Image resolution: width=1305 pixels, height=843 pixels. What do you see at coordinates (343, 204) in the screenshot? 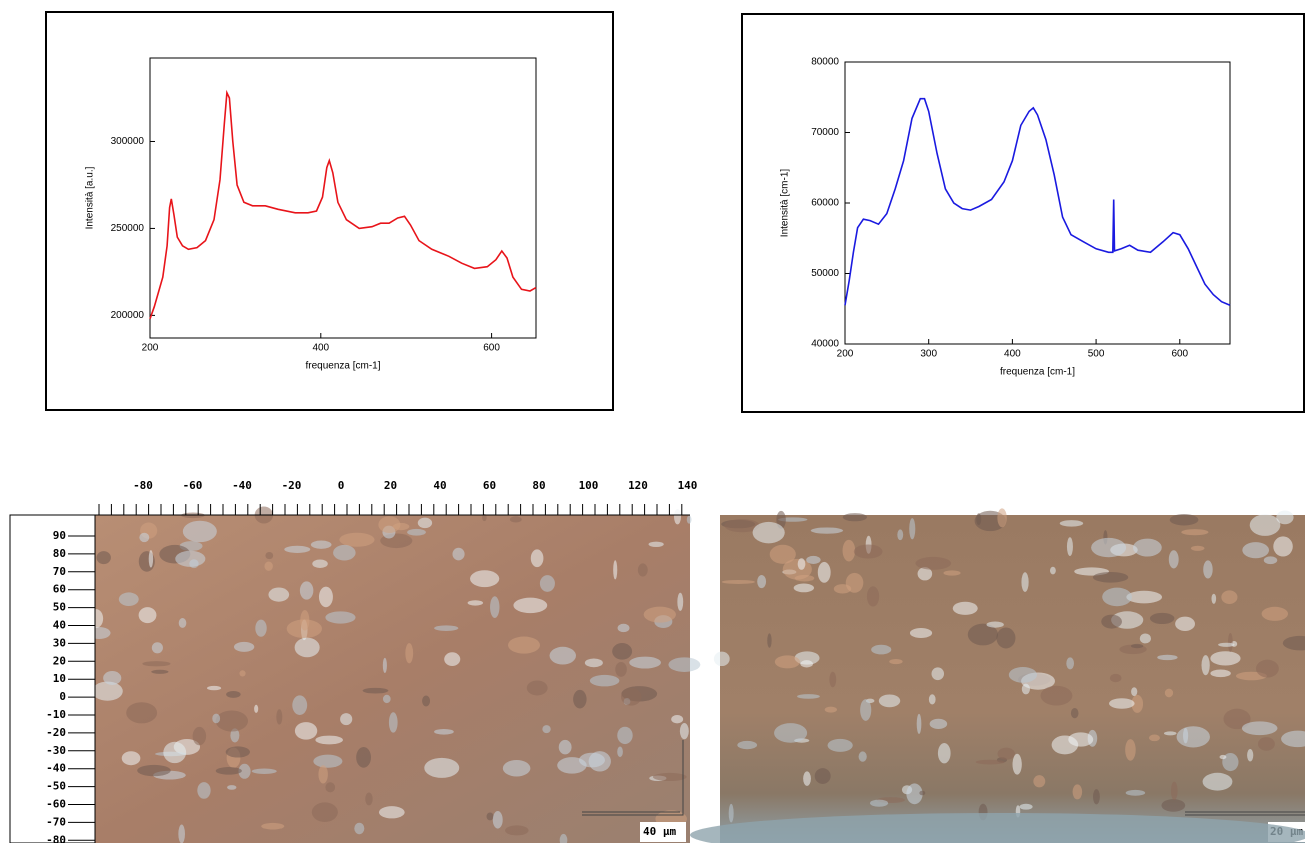
I see `data-line` at bounding box center [343, 204].